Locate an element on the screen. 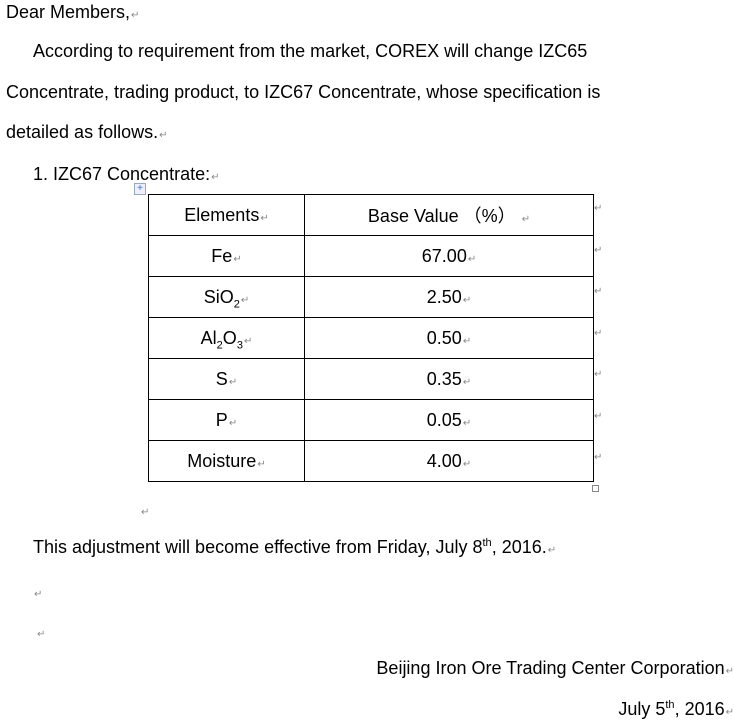  element-cell: Fe↵ is located at coordinates (226, 256).